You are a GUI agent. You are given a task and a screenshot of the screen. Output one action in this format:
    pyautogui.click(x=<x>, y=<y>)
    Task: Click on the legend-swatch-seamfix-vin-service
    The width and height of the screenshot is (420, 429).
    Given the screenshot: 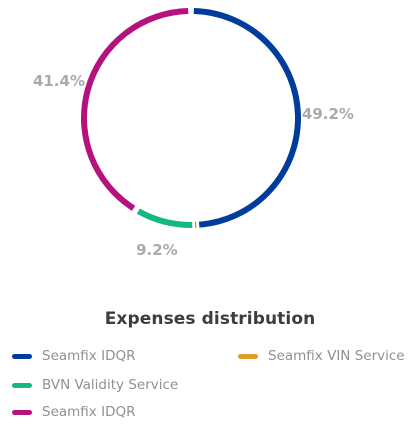 What is the action you would take?
    pyautogui.click(x=248, y=356)
    